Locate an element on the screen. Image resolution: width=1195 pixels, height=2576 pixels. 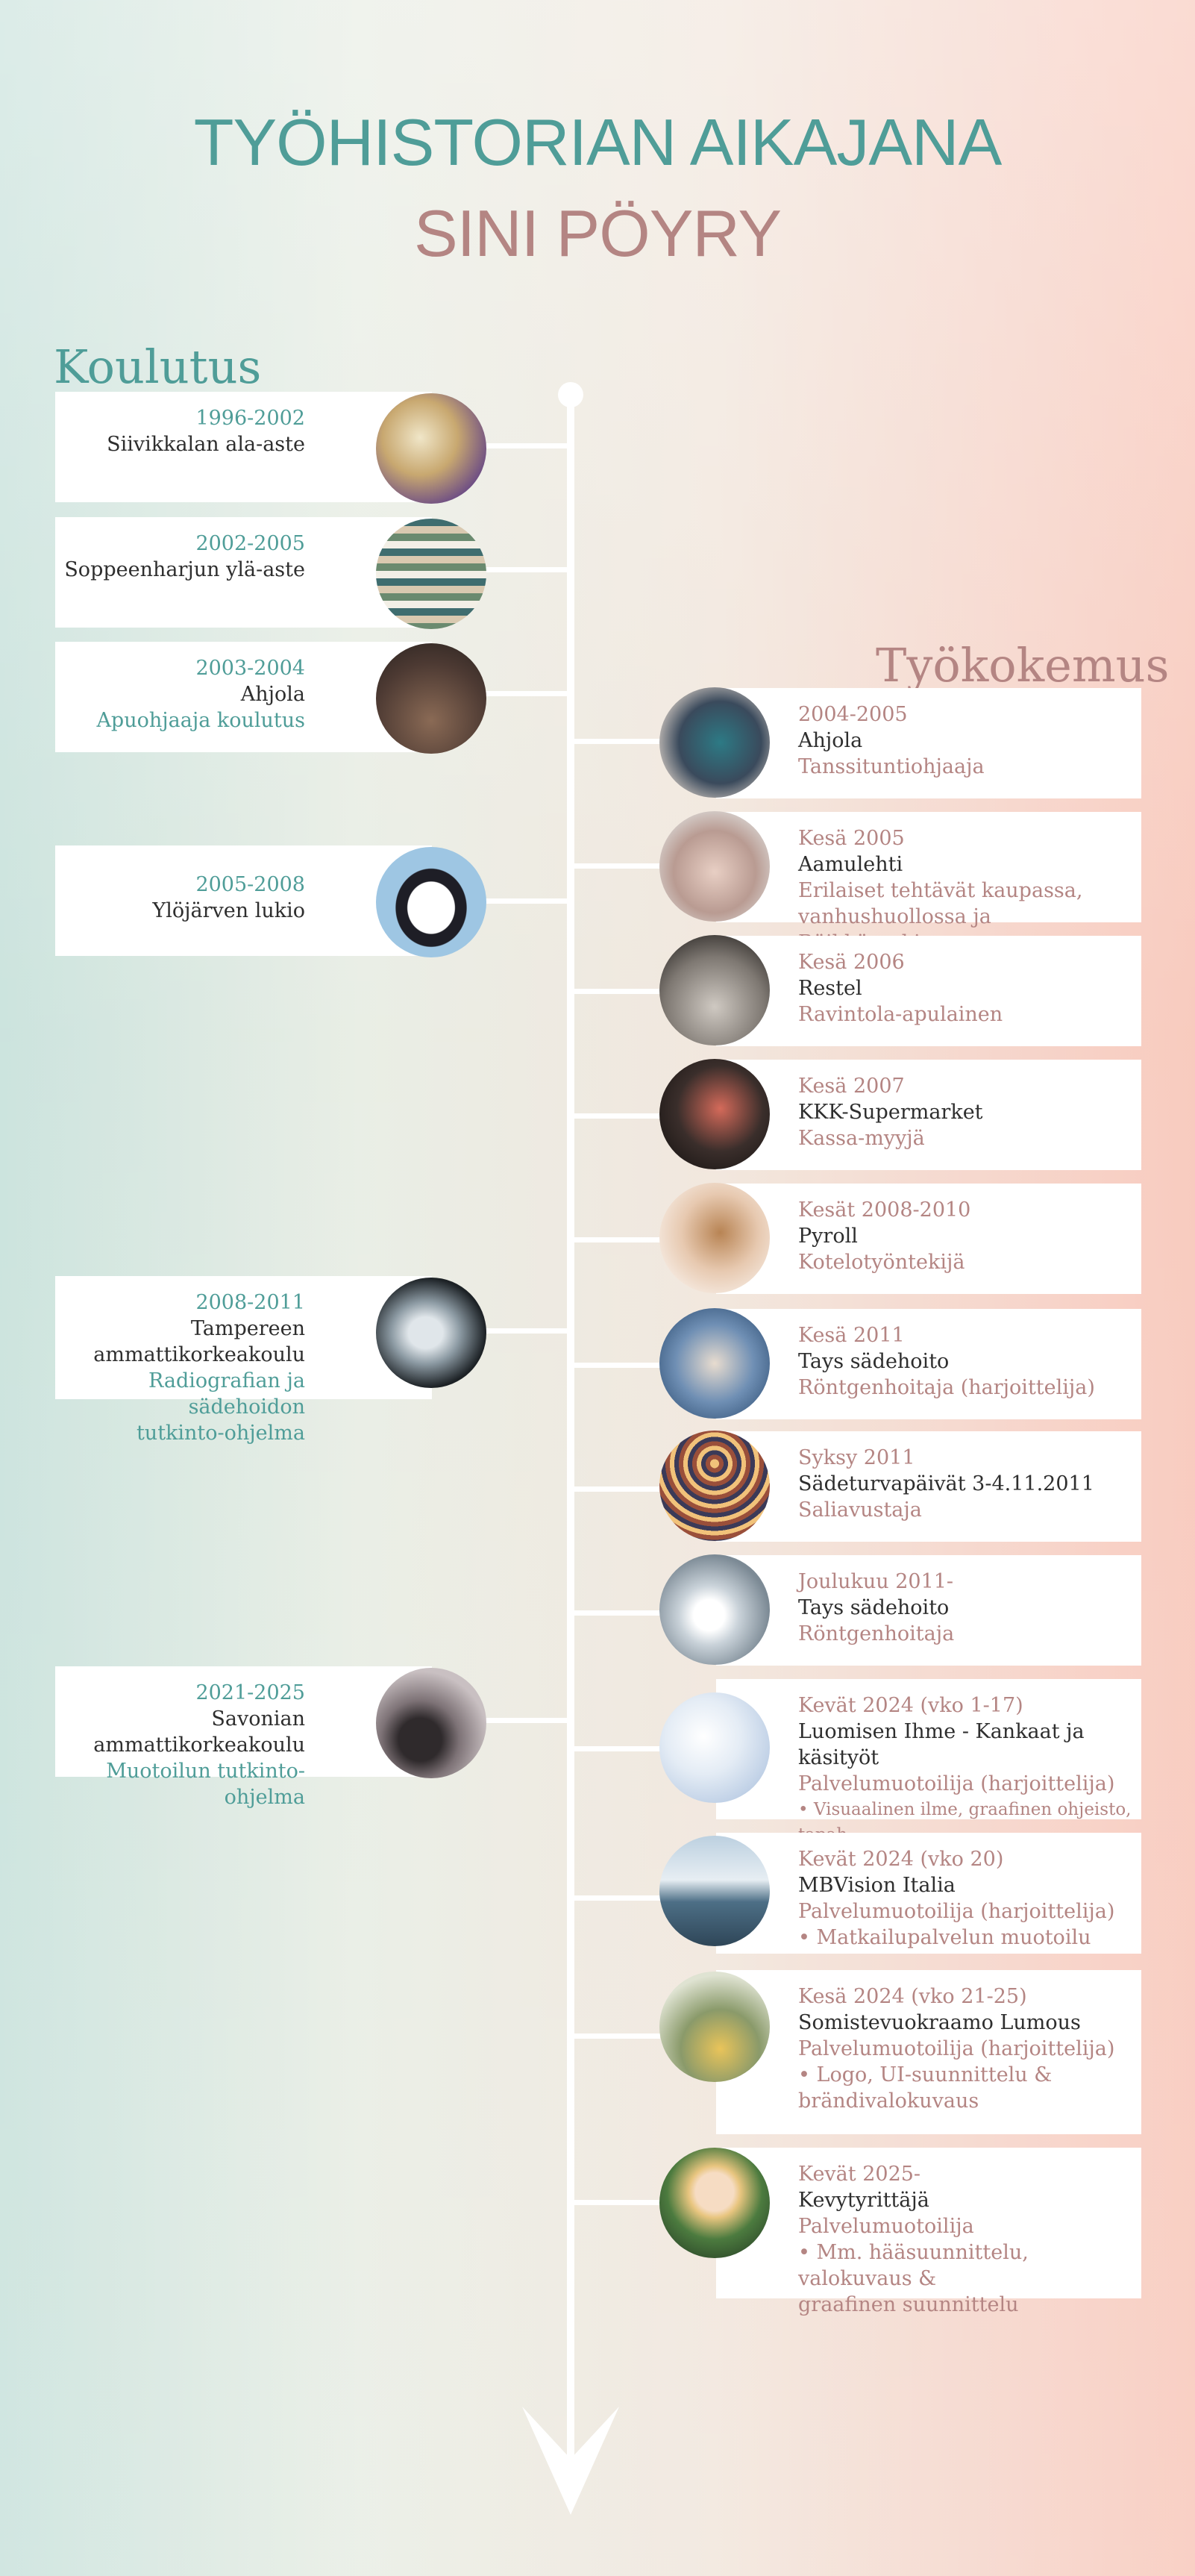
education-name: Ylöjärven lukio is located at coordinates (228, 910).